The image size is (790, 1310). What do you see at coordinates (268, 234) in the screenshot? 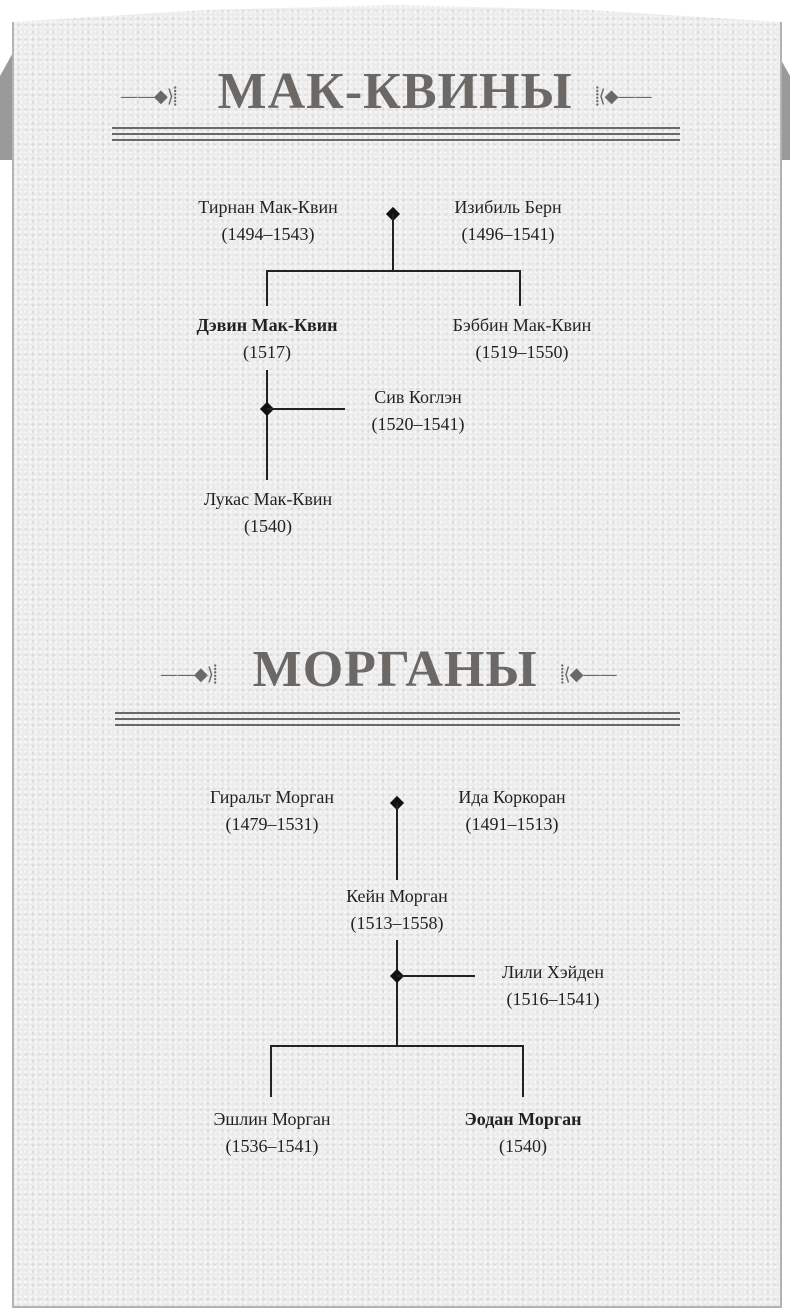
I see `person-dates: (1494–1543)` at bounding box center [268, 234].